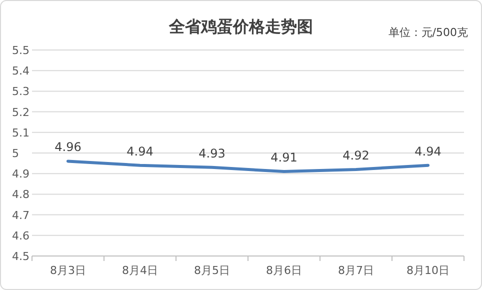  Describe the element at coordinates (21, 133) in the screenshot. I see `y-tick-label: 5.1` at that location.